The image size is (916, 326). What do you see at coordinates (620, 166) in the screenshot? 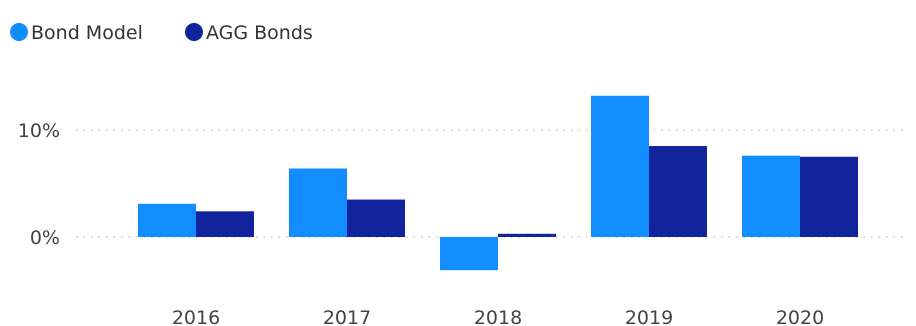
I see `bar-bond-model-2019` at bounding box center [620, 166].